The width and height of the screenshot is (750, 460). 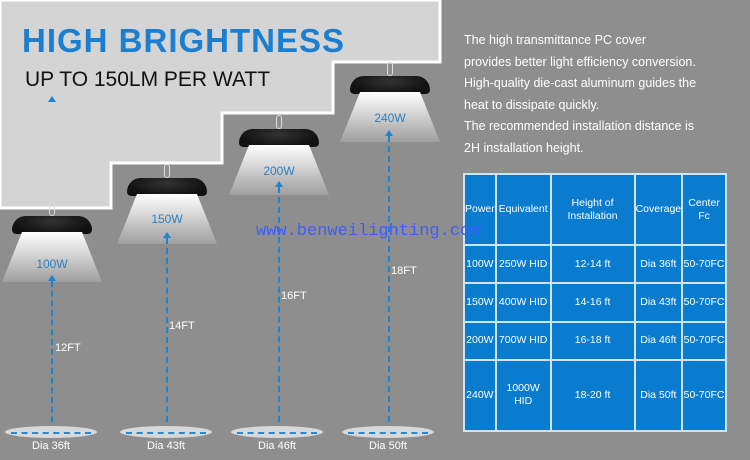 I want to click on table-row: 240W 1000W HID 18-20 ft Dia 50ft 50-70FC, so click(x=595, y=395).